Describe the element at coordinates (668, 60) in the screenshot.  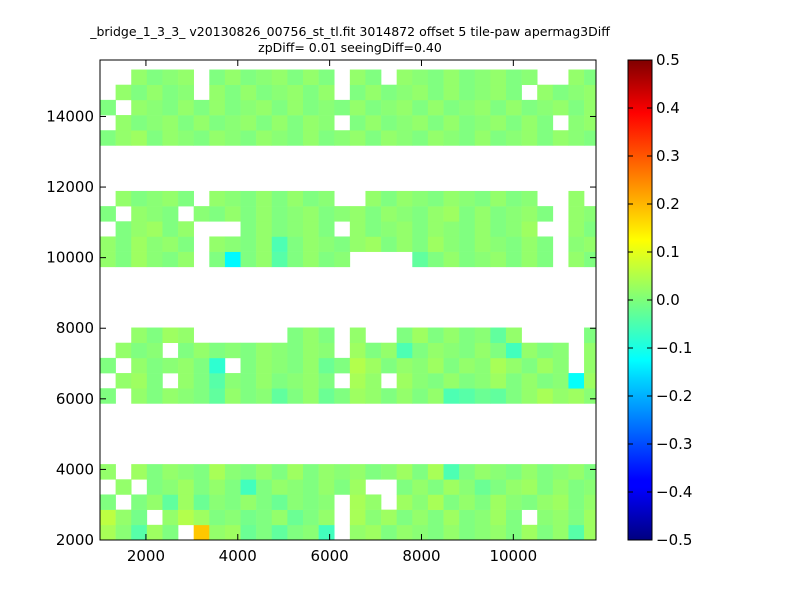
I see `colorbar-tick-label: 0.5` at that location.